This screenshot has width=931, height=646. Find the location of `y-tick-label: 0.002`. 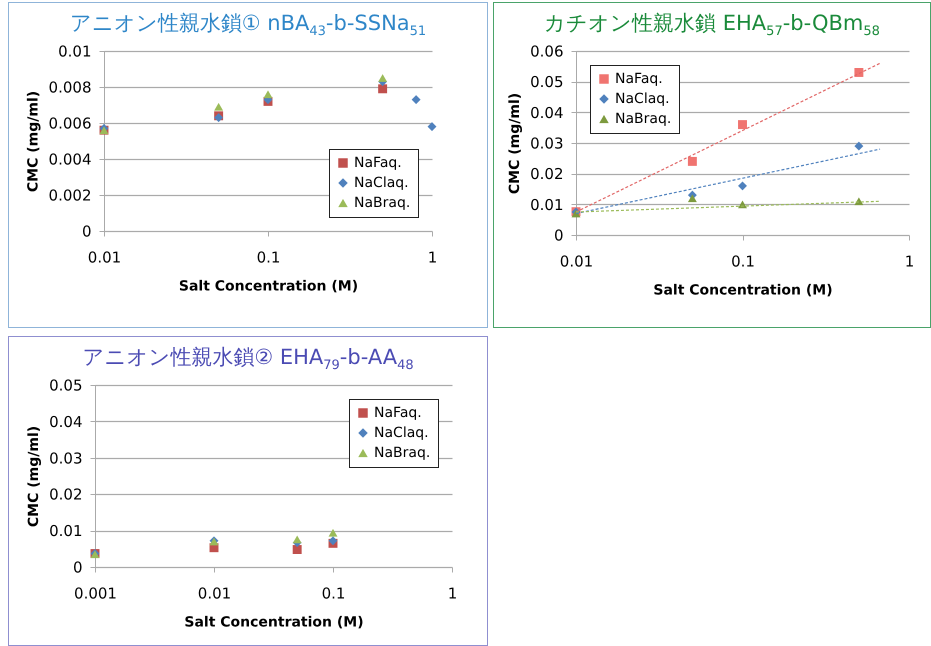

y-tick-label: 0.002 is located at coordinates (70, 195).